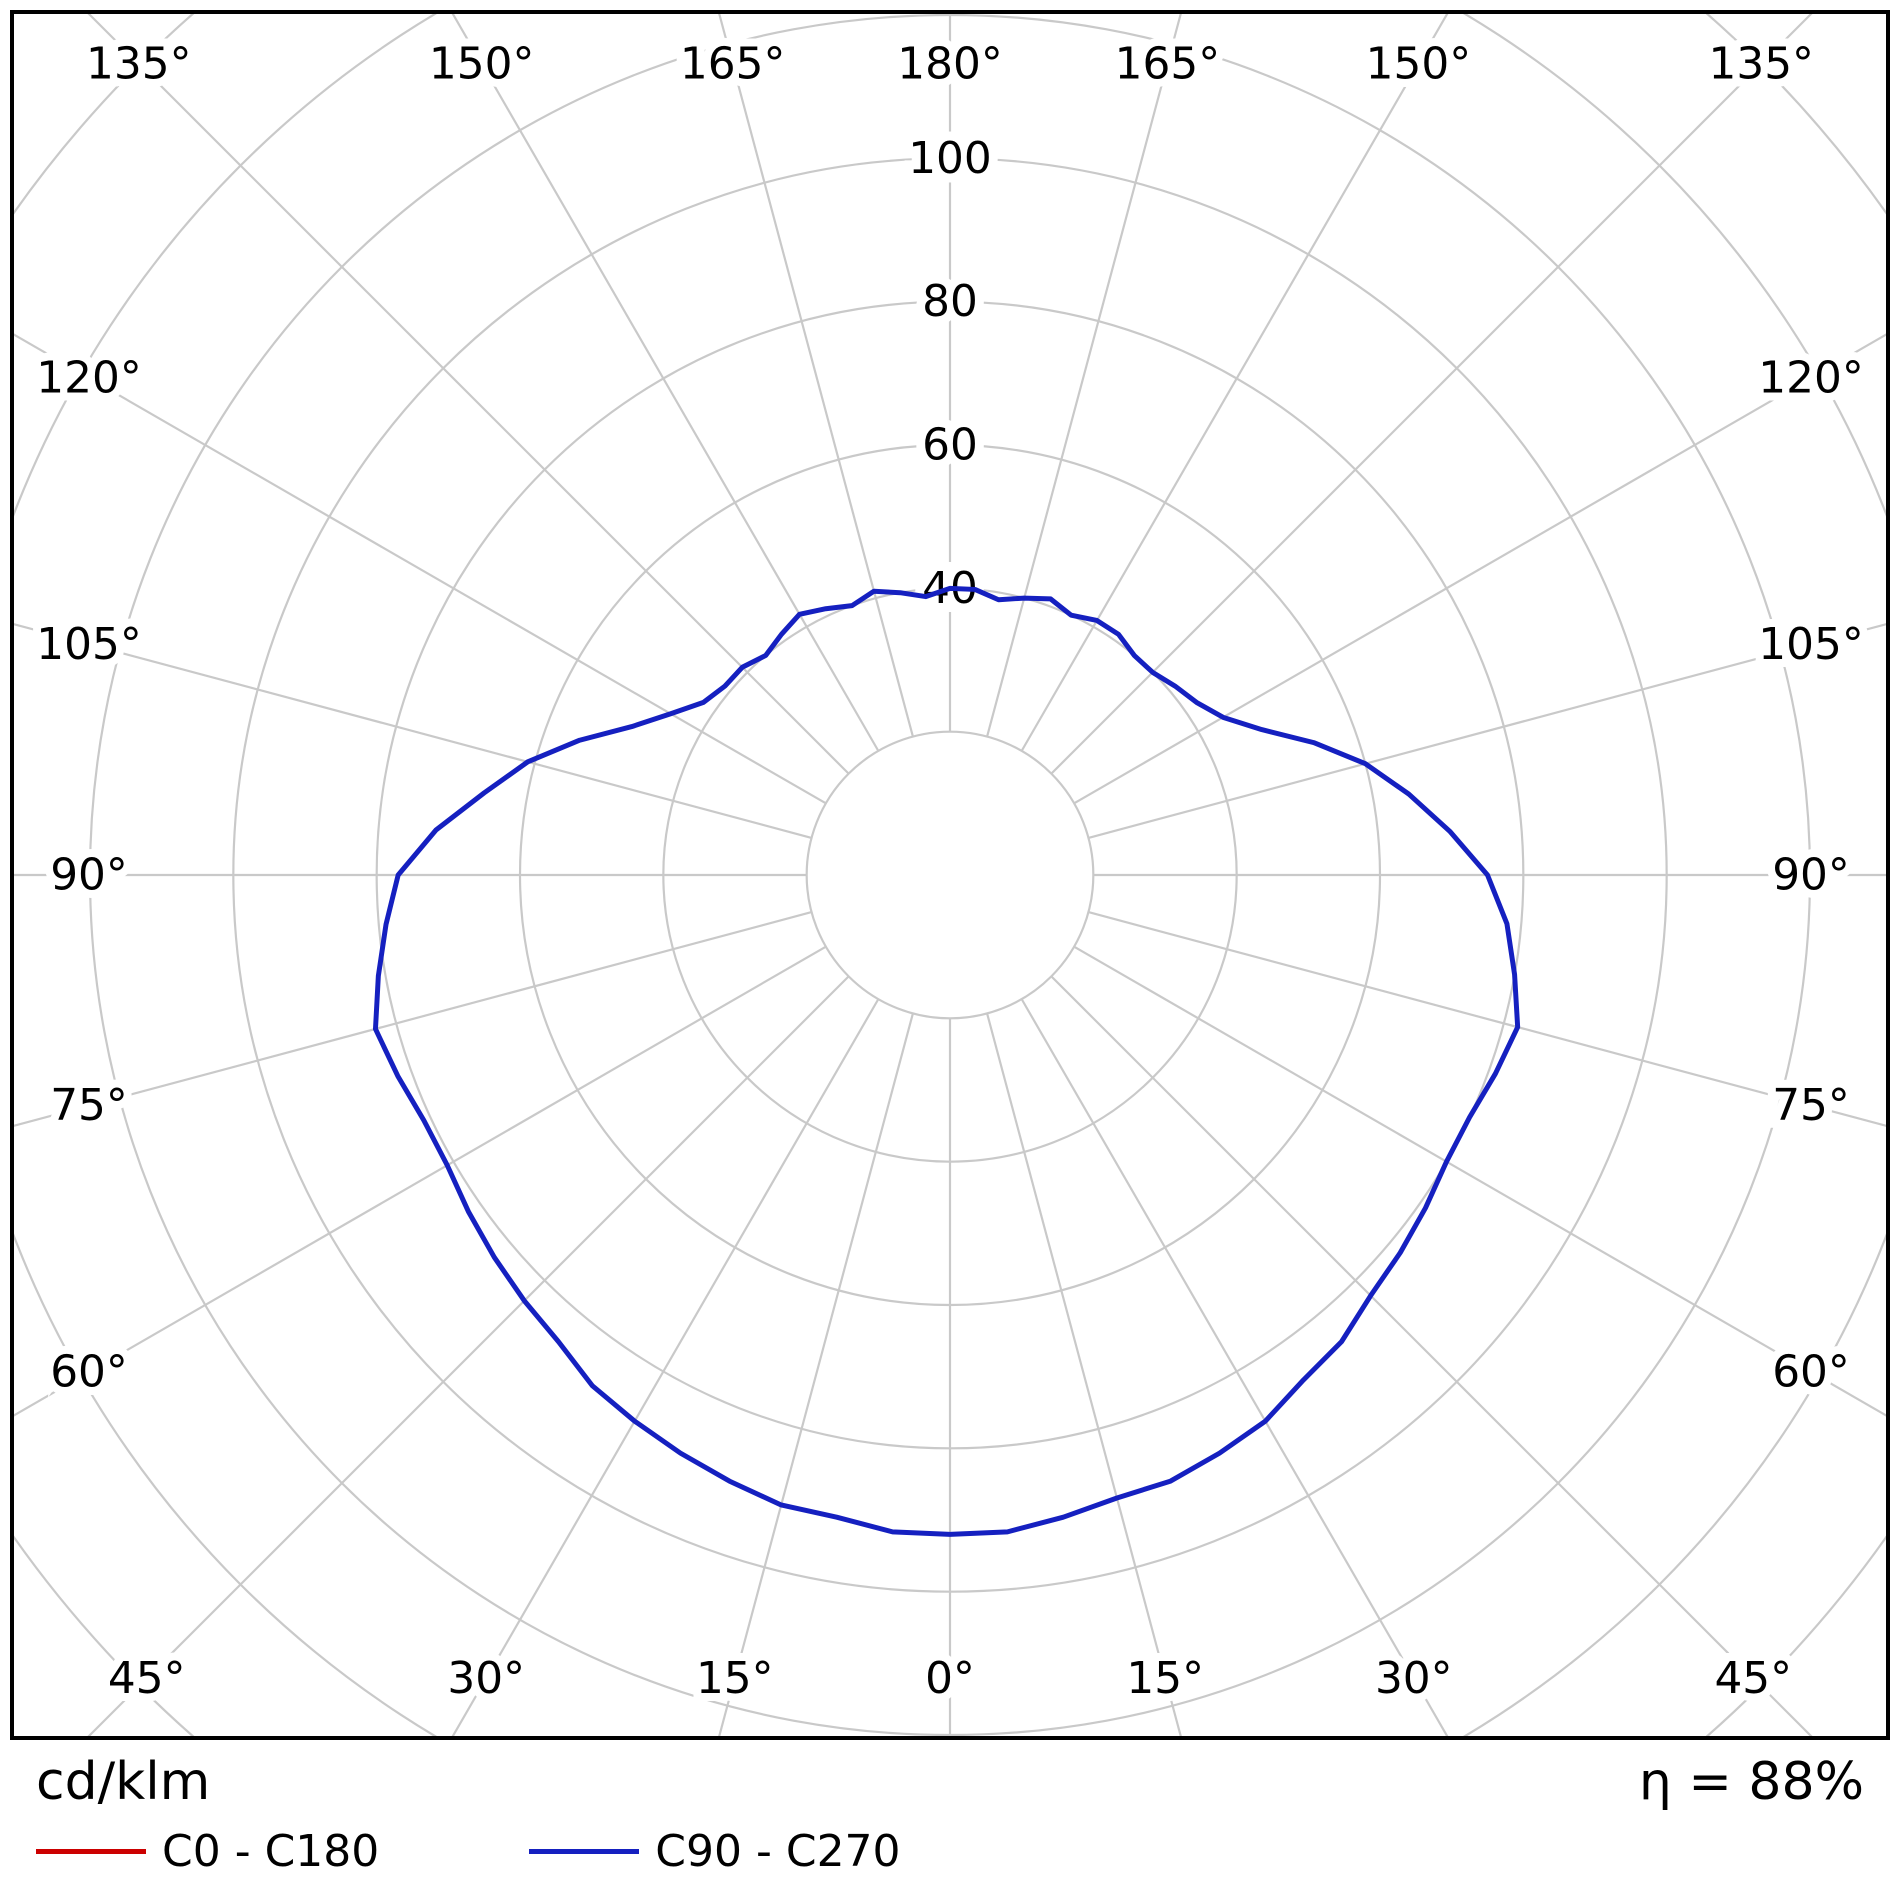  I want to click on legend-label-c90-c270: C90 - C270, so click(778, 1851).